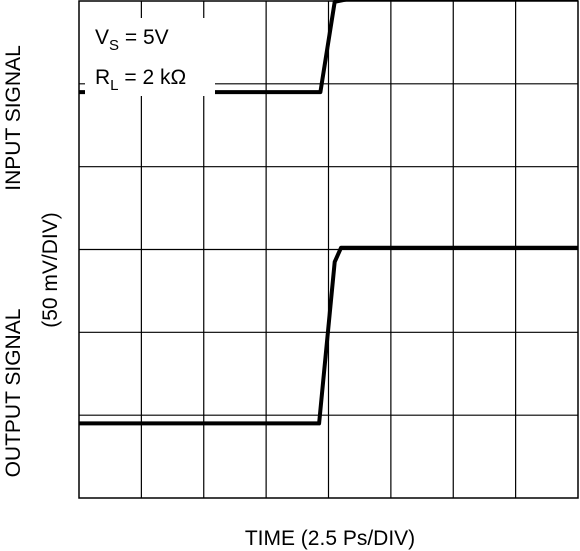 The image size is (580, 551). Describe the element at coordinates (50, 270) in the screenshot. I see `y-axis-scale-label: (50 mV/DIV)` at that location.